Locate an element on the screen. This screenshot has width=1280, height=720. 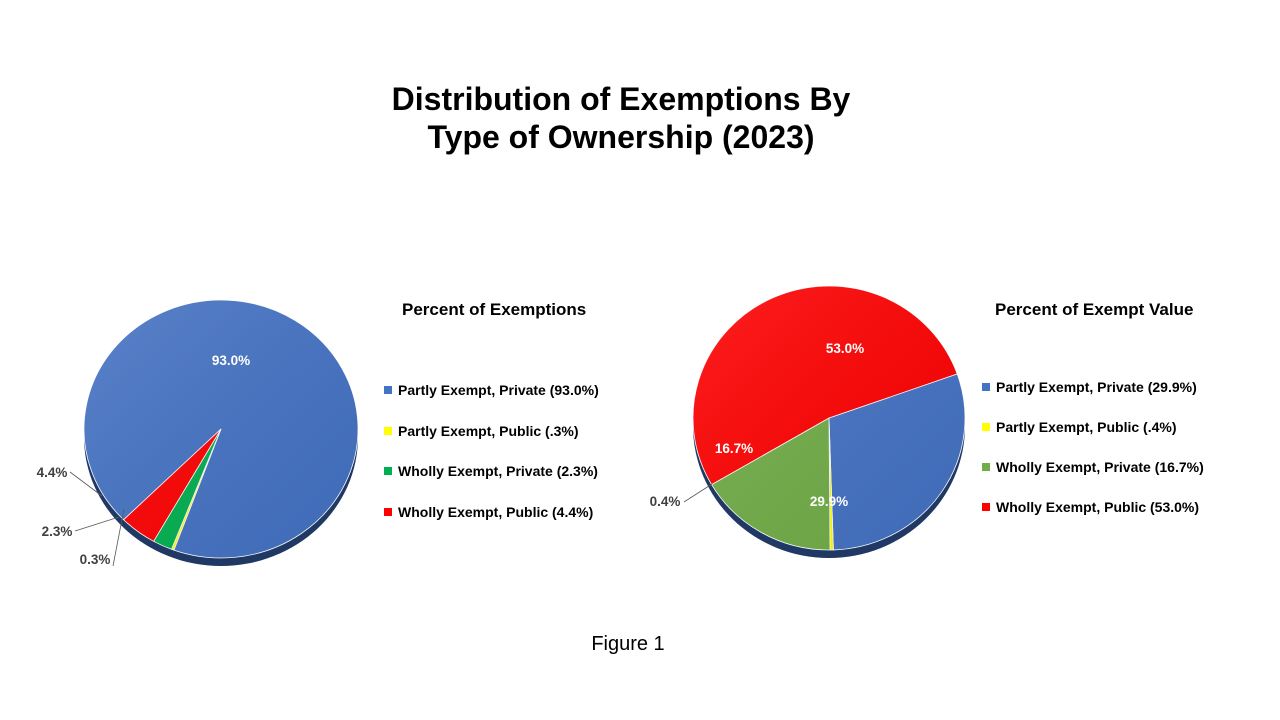
legend-item: Partly Exempt, Public (.4%) is located at coordinates (1079, 427).